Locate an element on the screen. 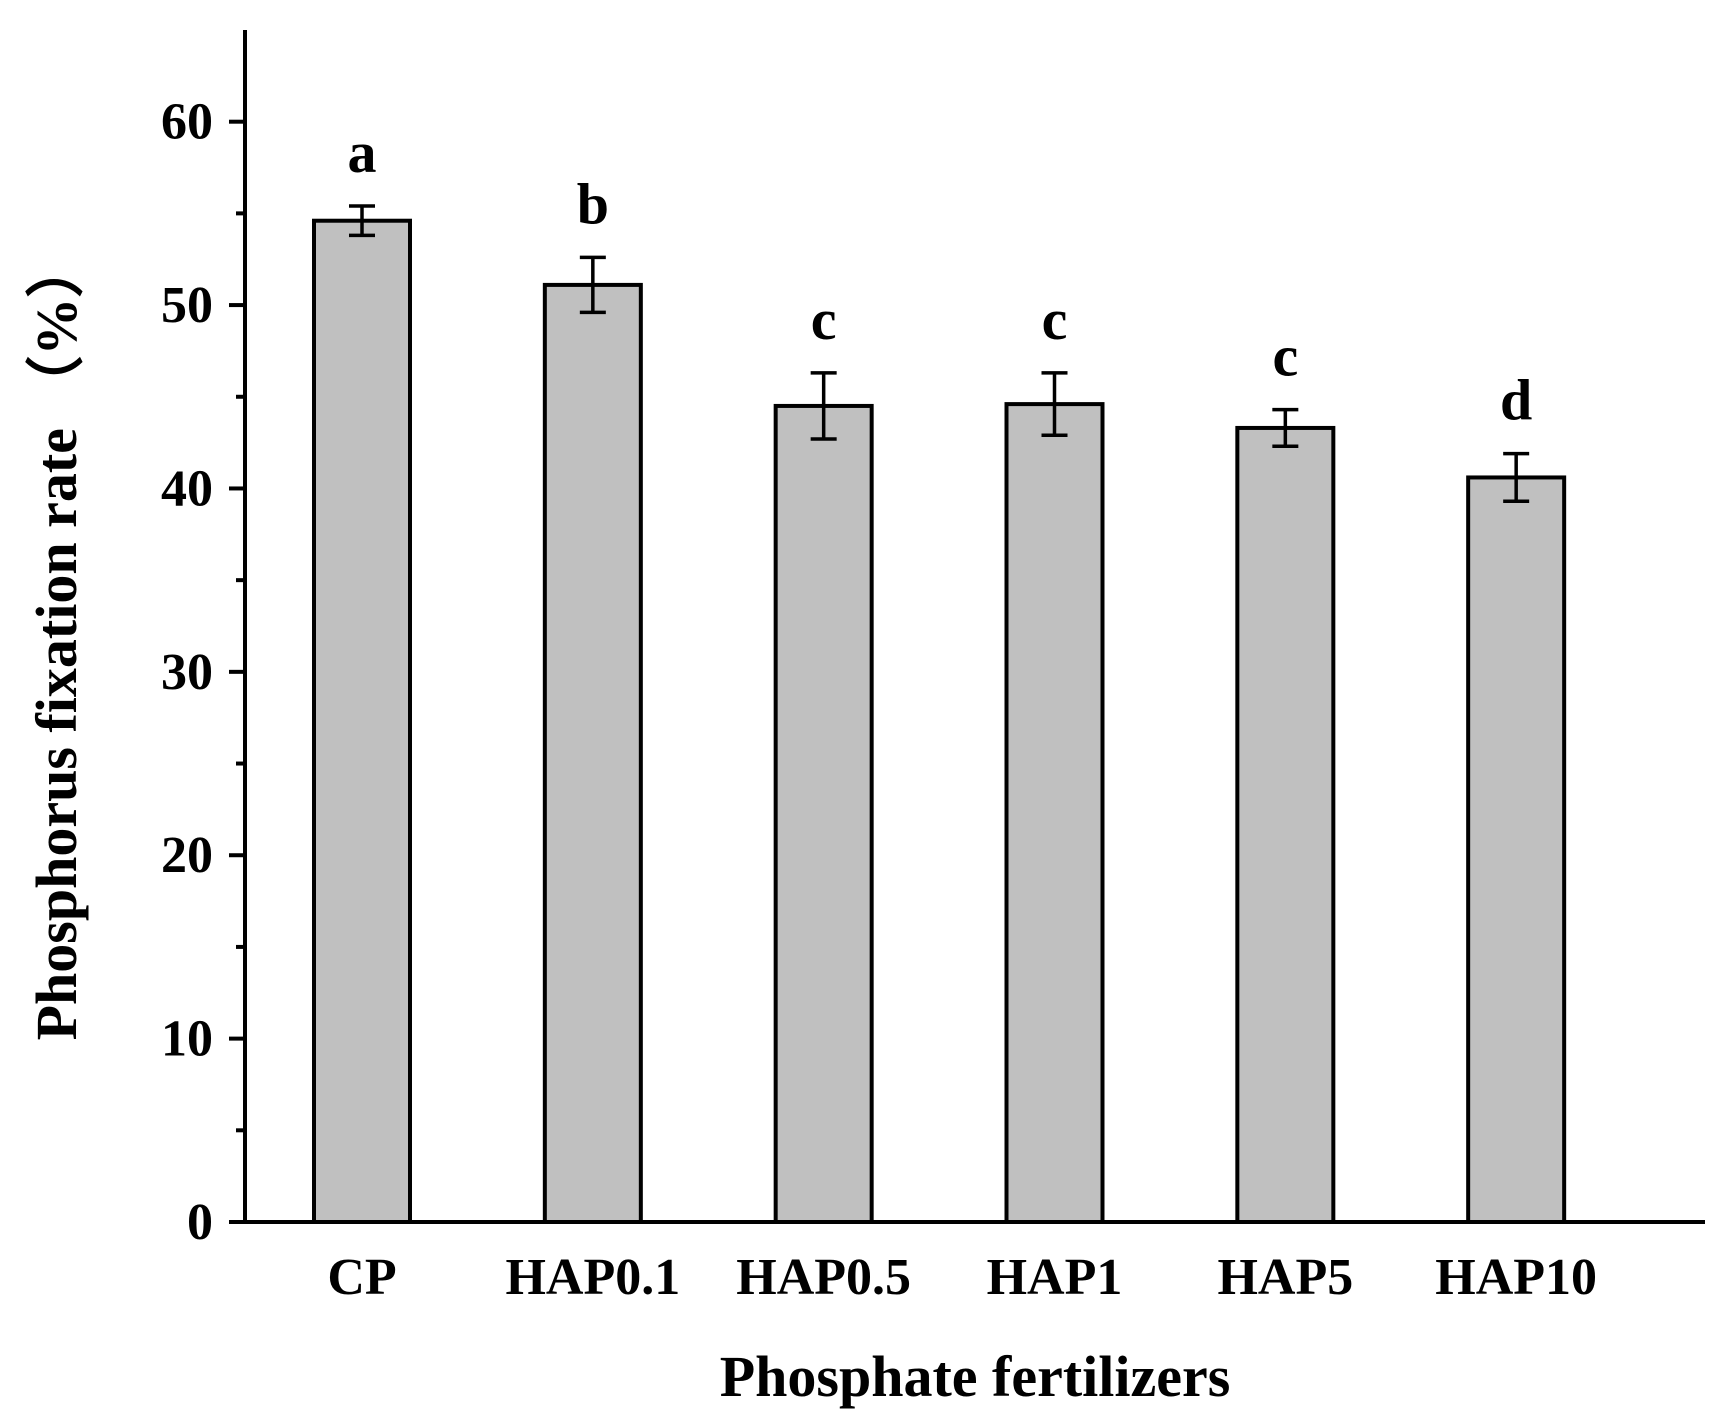 This screenshot has height=1411, width=1717. x-axis-title: Phosphate fertilizers is located at coordinates (975, 1376).